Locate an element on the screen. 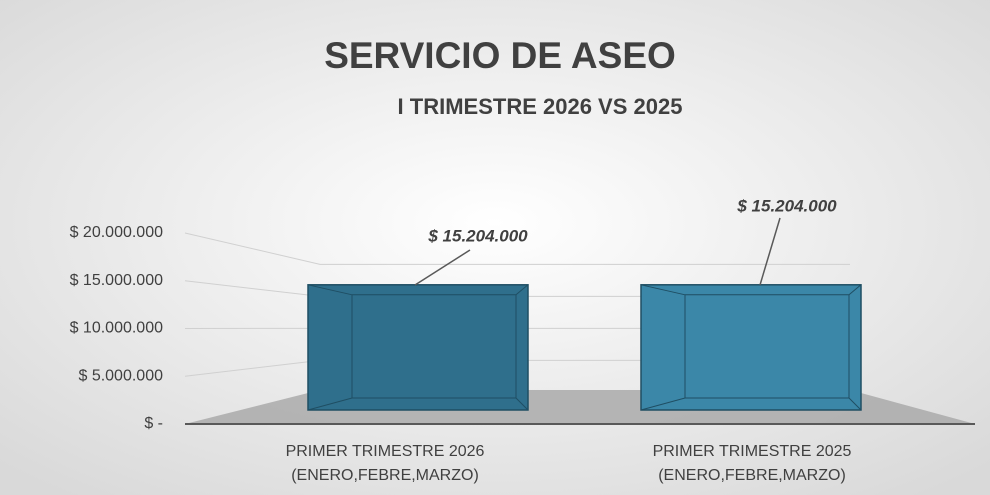 This screenshot has width=990, height=495. y-tick-label: $ 5.000.000 is located at coordinates (120, 375).